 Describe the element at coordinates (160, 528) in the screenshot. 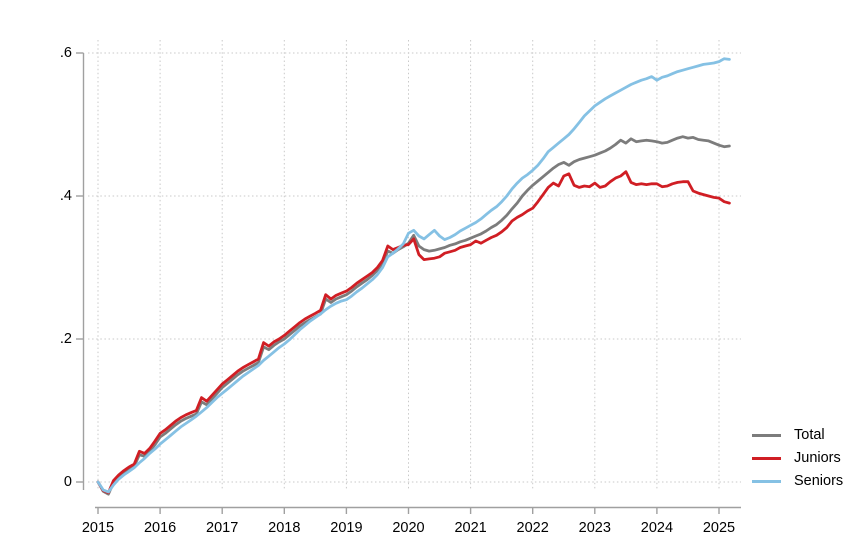

I see `x-tick-label: 2016` at that location.